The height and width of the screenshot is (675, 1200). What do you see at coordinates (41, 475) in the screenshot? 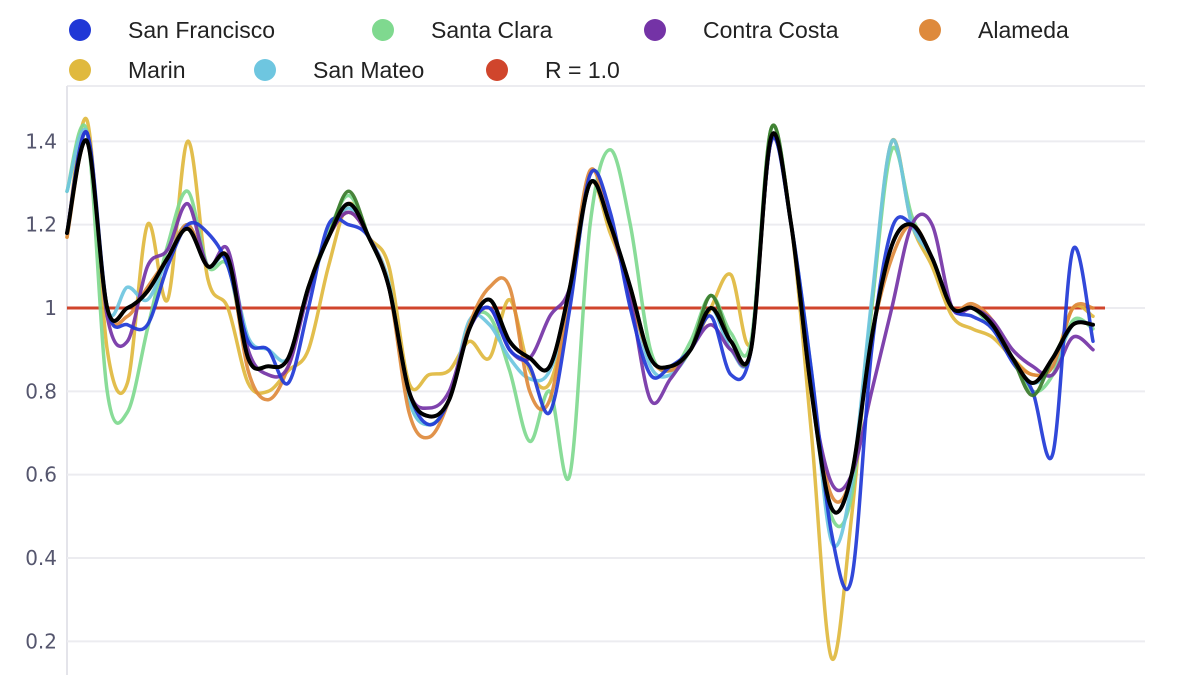
I see `y-tick-label: 0.6` at bounding box center [41, 475].